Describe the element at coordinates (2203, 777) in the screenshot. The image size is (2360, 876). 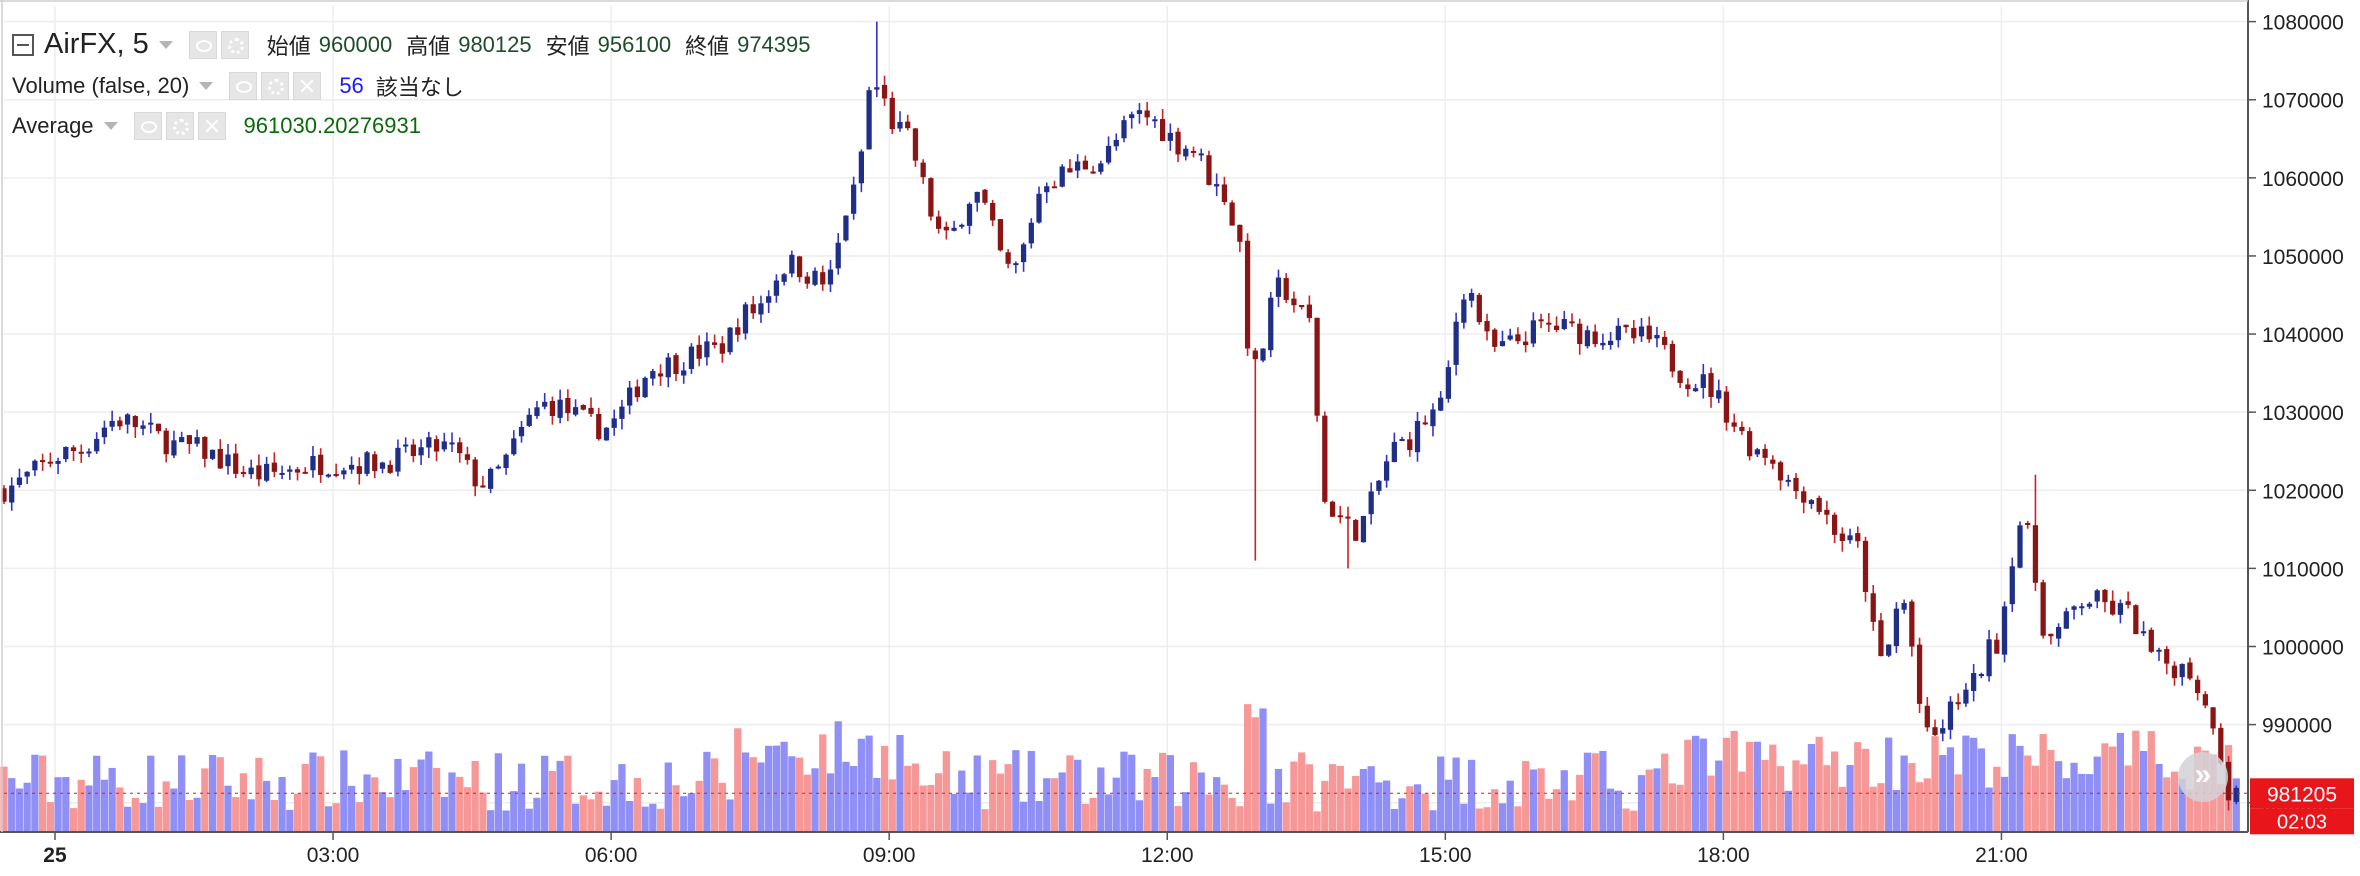
I see `scroll-to-latest-button: »` at that location.